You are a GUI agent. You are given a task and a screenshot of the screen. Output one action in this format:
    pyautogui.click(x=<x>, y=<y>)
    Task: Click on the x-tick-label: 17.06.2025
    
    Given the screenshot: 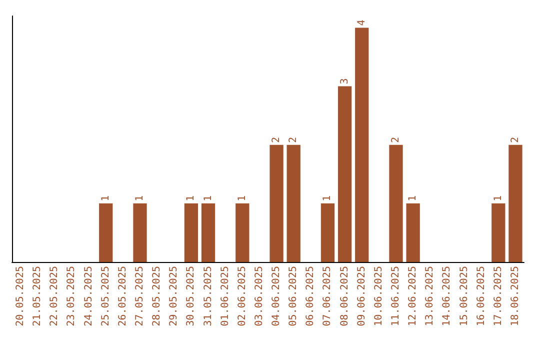 What is the action you would take?
    pyautogui.click(x=498, y=296)
    